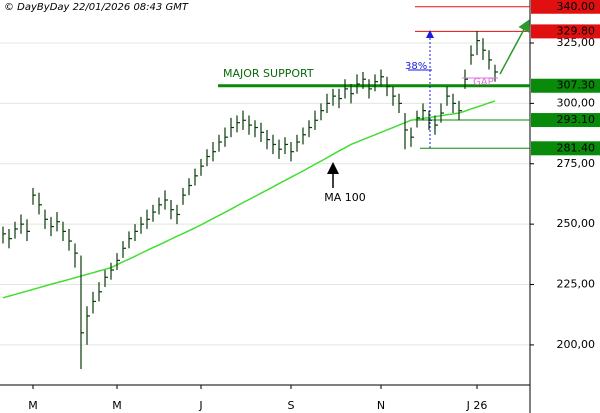  What do you see at coordinates (200, 405) in the screenshot?
I see `x-tick-label: J` at bounding box center [200, 405].